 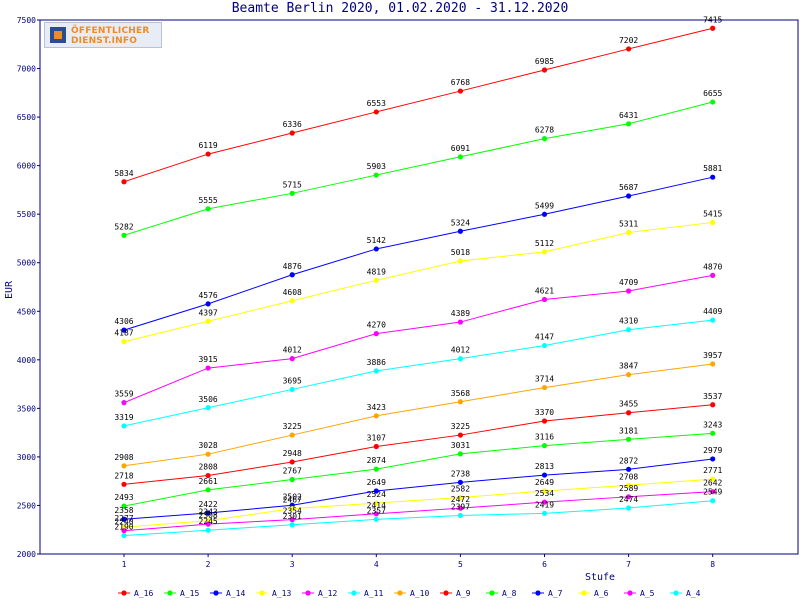 What do you see at coordinates (189, 593) in the screenshot?
I see `legend-label: A_15` at bounding box center [189, 593].